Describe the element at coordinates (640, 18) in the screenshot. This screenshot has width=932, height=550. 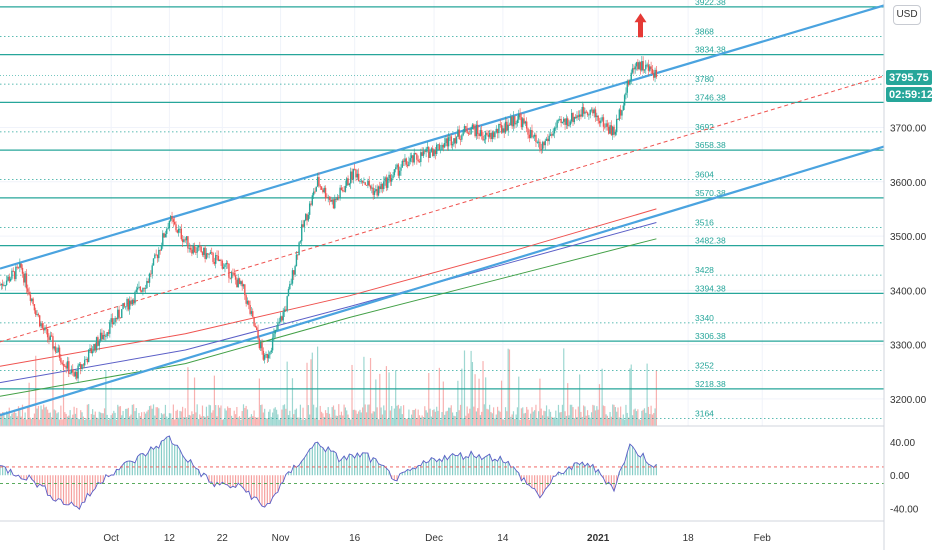
I see `arrow-head` at that location.